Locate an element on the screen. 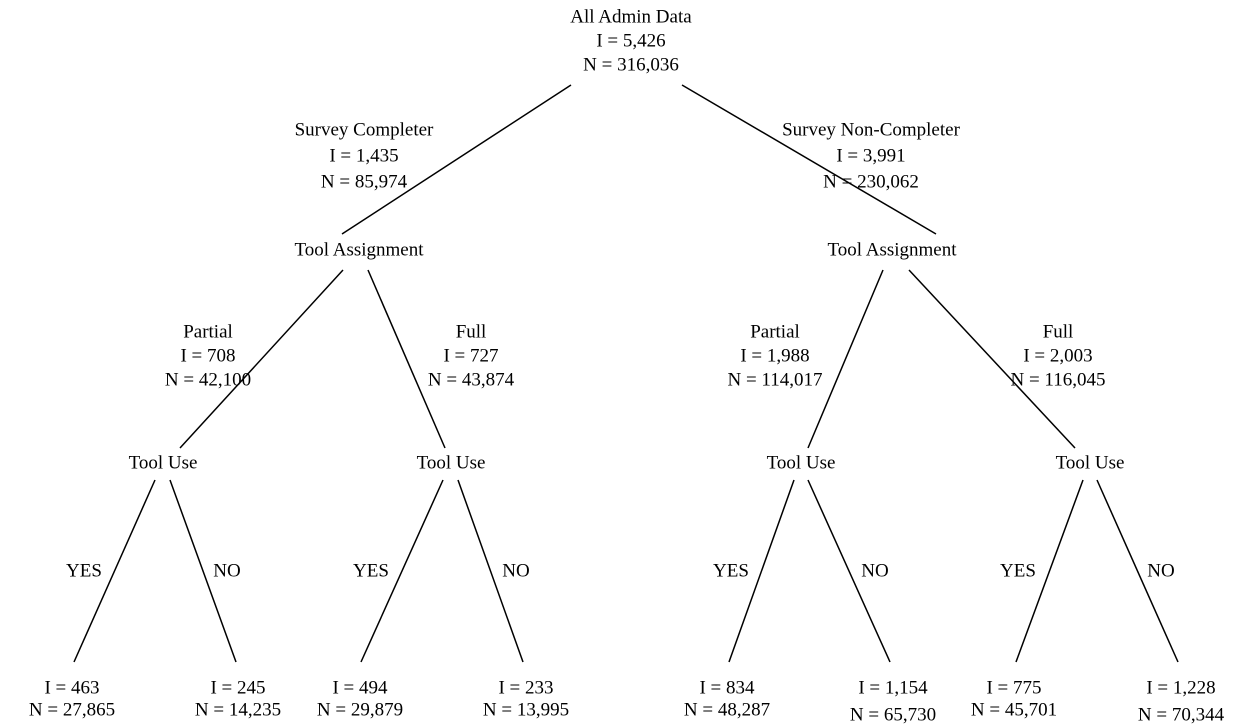  node-text: N = 42,100 is located at coordinates (208, 379).